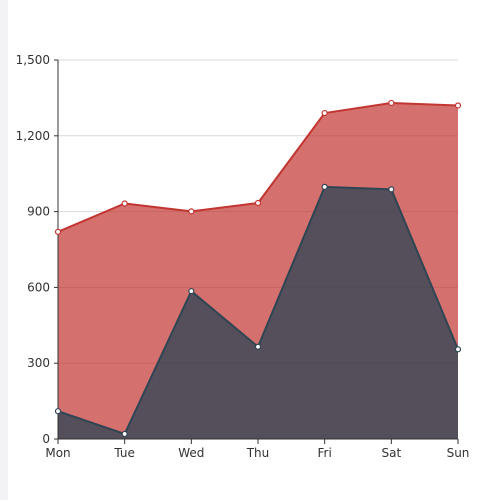  What do you see at coordinates (325, 453) in the screenshot?
I see `x-tick-label-4: Fri` at bounding box center [325, 453].